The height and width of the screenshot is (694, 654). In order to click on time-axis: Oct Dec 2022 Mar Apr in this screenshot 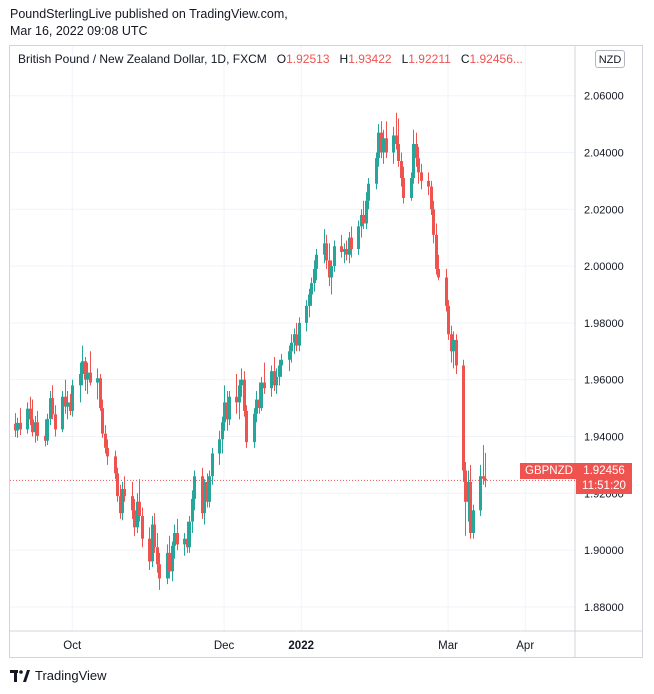, I will do `click(298, 646)`.